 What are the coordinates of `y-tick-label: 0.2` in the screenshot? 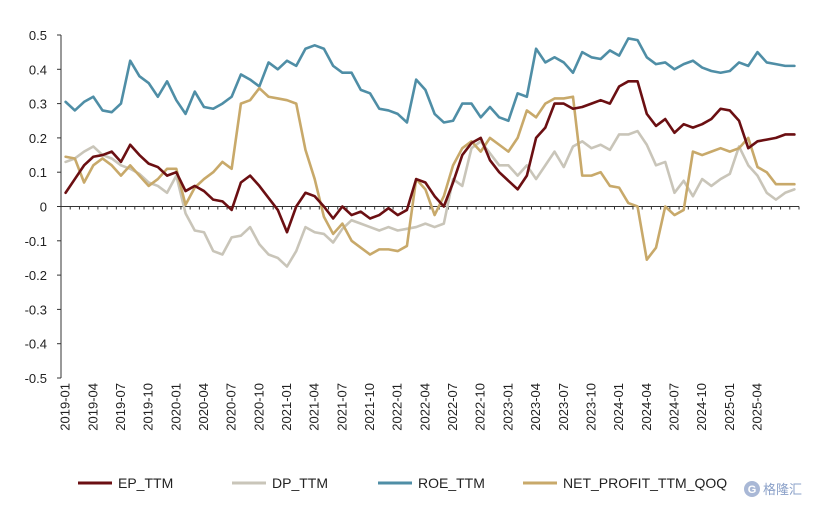 It's located at (38, 138).